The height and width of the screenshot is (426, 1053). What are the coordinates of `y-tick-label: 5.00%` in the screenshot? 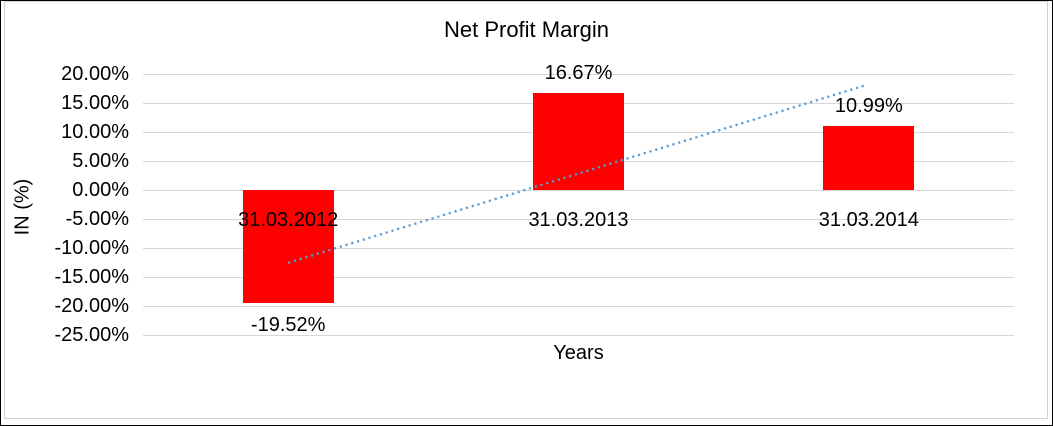 It's located at (100, 161).